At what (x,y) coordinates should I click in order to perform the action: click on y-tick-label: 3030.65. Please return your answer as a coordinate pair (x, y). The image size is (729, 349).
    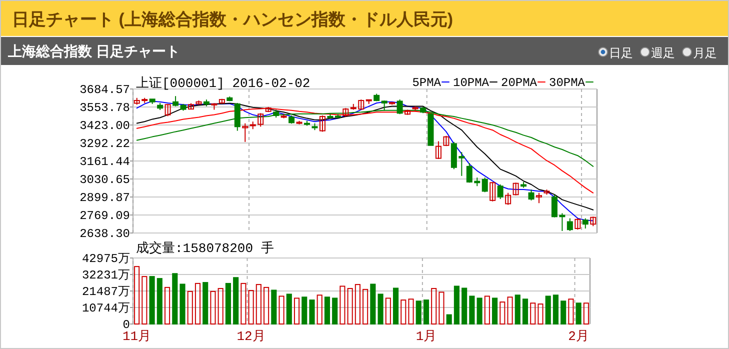
    Looking at the image, I should click on (105, 180).